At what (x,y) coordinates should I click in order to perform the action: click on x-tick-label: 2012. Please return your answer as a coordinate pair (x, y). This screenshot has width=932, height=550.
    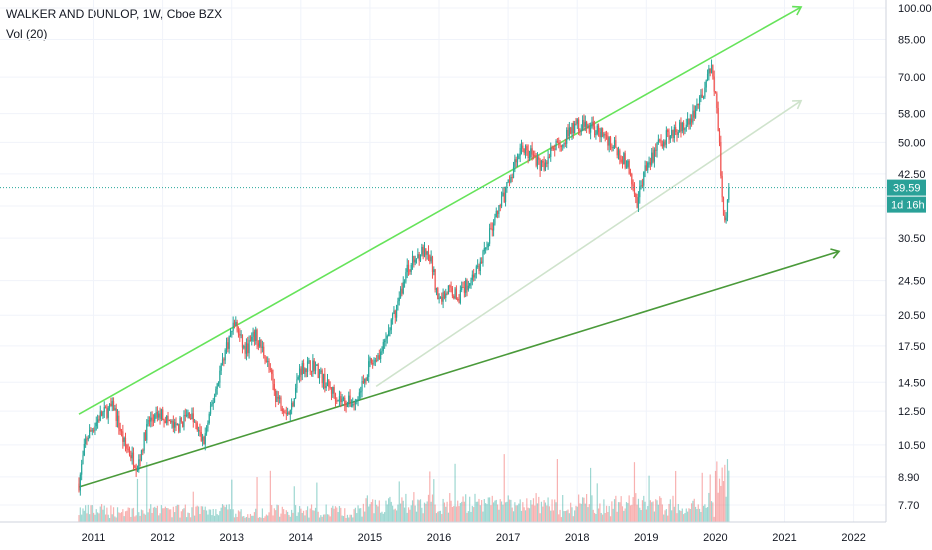
    Looking at the image, I should click on (162, 538).